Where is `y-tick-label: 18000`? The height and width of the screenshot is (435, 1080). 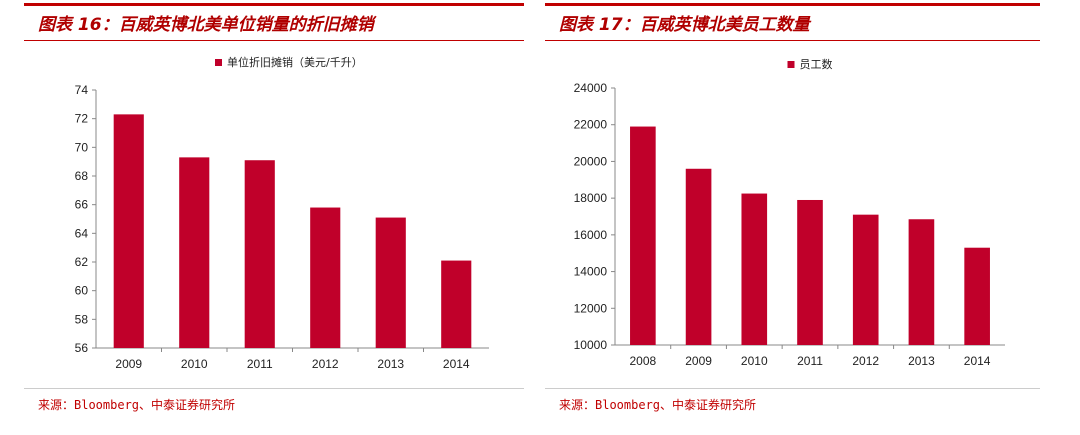 y-tick-label: 18000 is located at coordinates (591, 198).